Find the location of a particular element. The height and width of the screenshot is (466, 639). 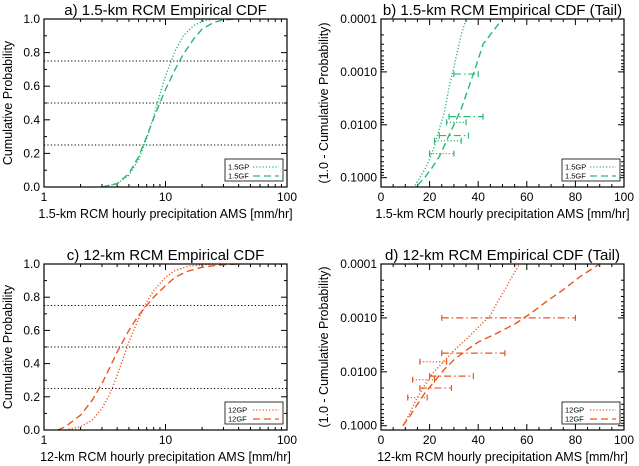

chart-title: b) 1.5-km RCM Empirical CDF (Tail) is located at coordinates (502, 10).